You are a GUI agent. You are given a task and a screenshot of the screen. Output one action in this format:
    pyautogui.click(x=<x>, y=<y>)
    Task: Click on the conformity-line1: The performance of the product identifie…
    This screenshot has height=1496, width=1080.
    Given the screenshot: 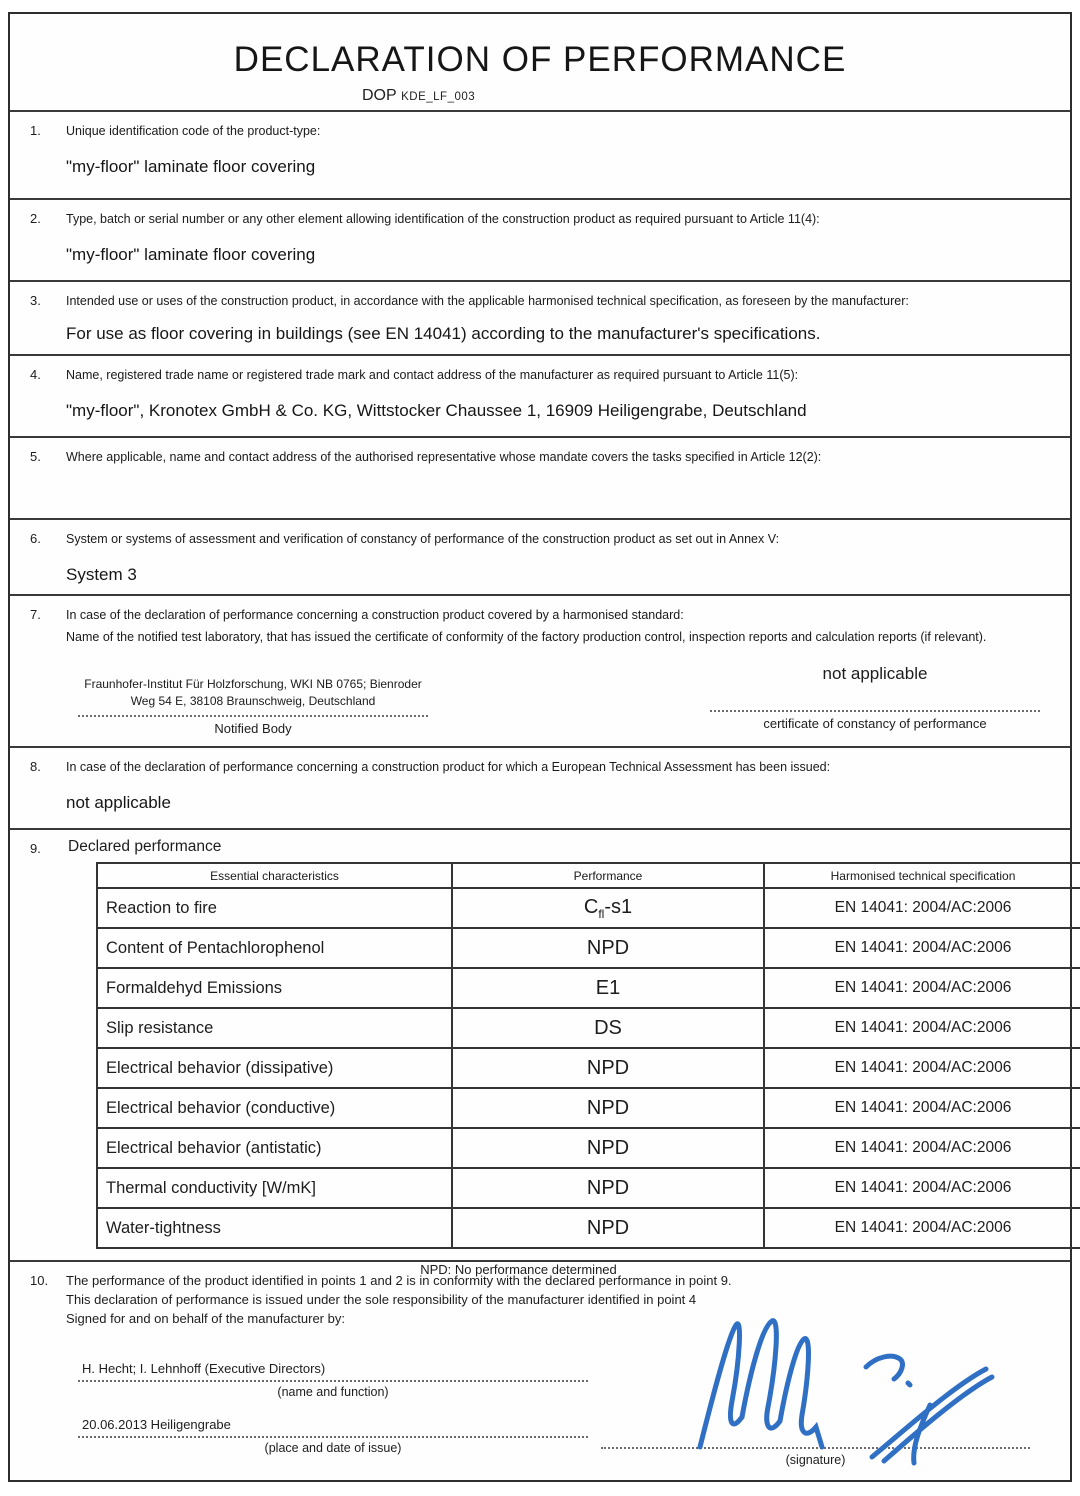 What is the action you would take?
    pyautogui.click(x=399, y=1280)
    